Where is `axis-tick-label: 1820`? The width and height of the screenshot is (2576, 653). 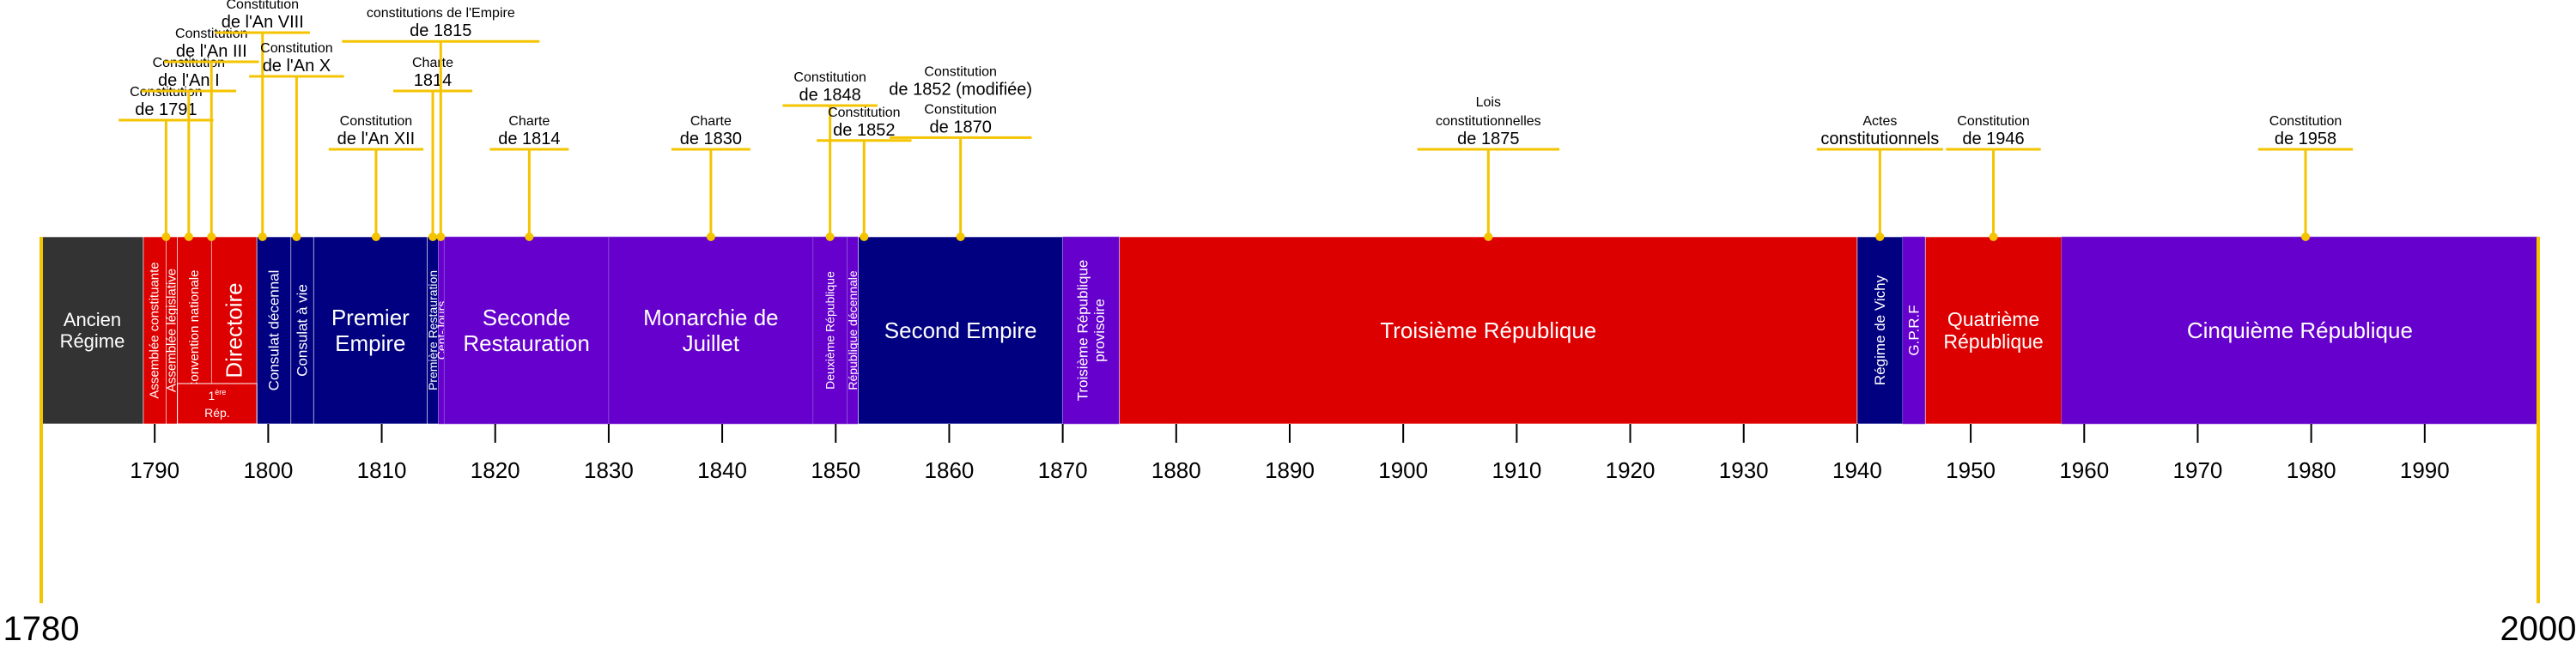
axis-tick-label: 1820 is located at coordinates (496, 470).